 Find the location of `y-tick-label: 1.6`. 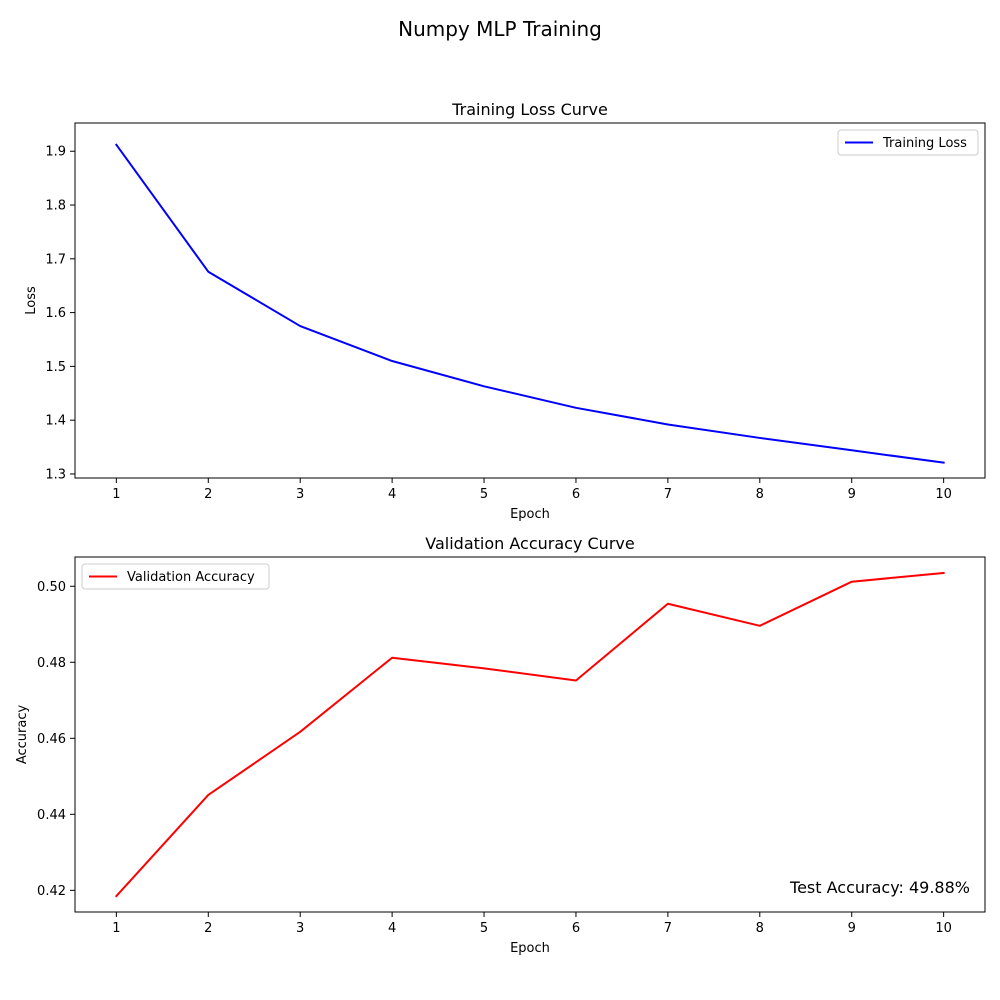

y-tick-label: 1.6 is located at coordinates (55, 313).